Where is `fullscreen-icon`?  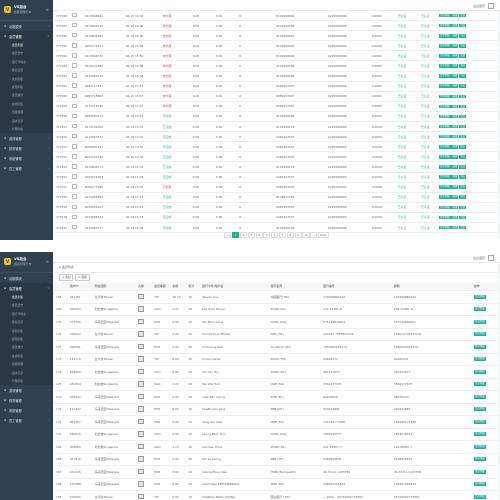
fullscreen-icon is located at coordinates (491, 6).